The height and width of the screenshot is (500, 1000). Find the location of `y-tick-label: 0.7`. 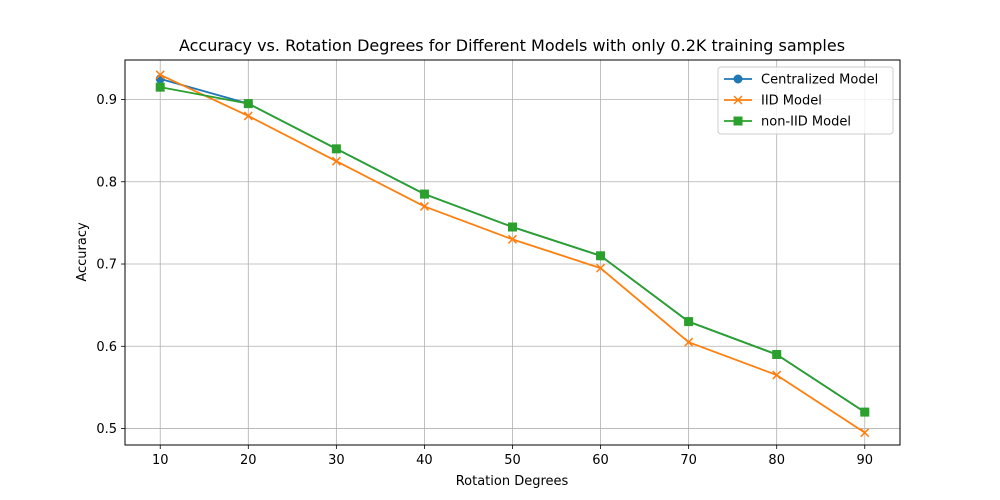

y-tick-label: 0.7 is located at coordinates (106, 265).